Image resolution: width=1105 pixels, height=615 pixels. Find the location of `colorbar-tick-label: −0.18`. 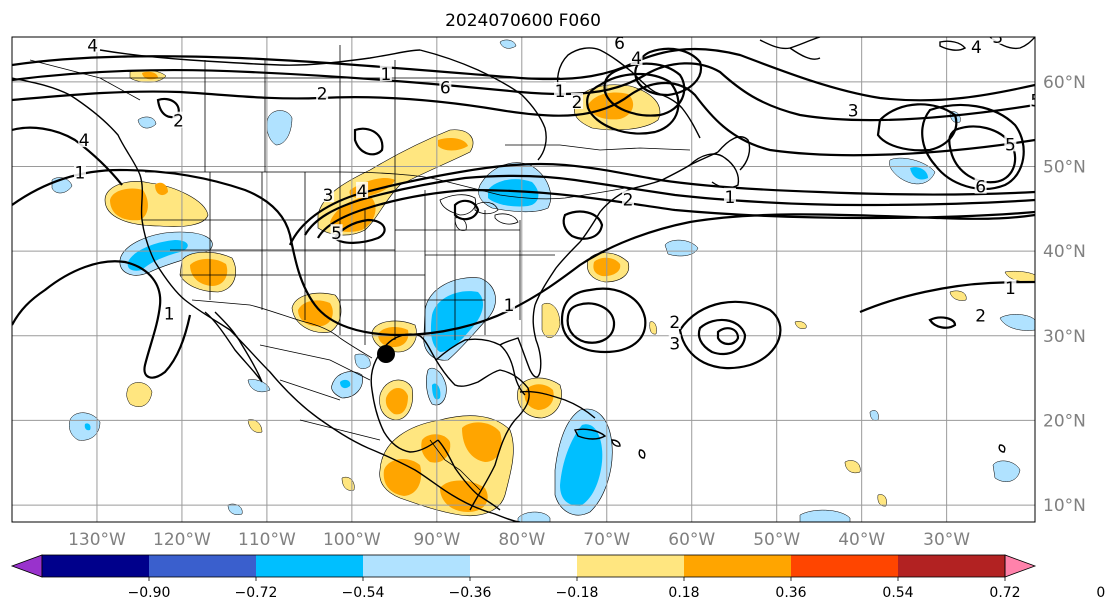

colorbar-tick-label: −0.18 is located at coordinates (577, 593).